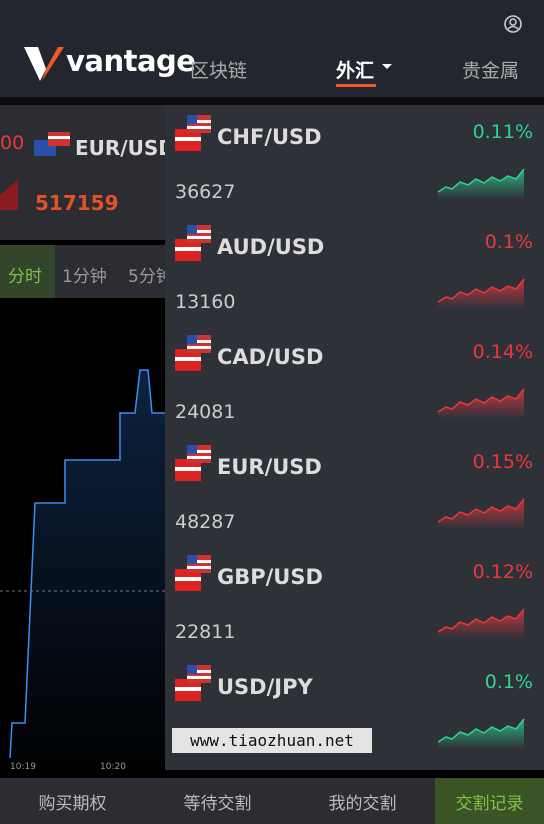  What do you see at coordinates (150, 277) in the screenshot?
I see `tab: 5分钟` at bounding box center [150, 277].